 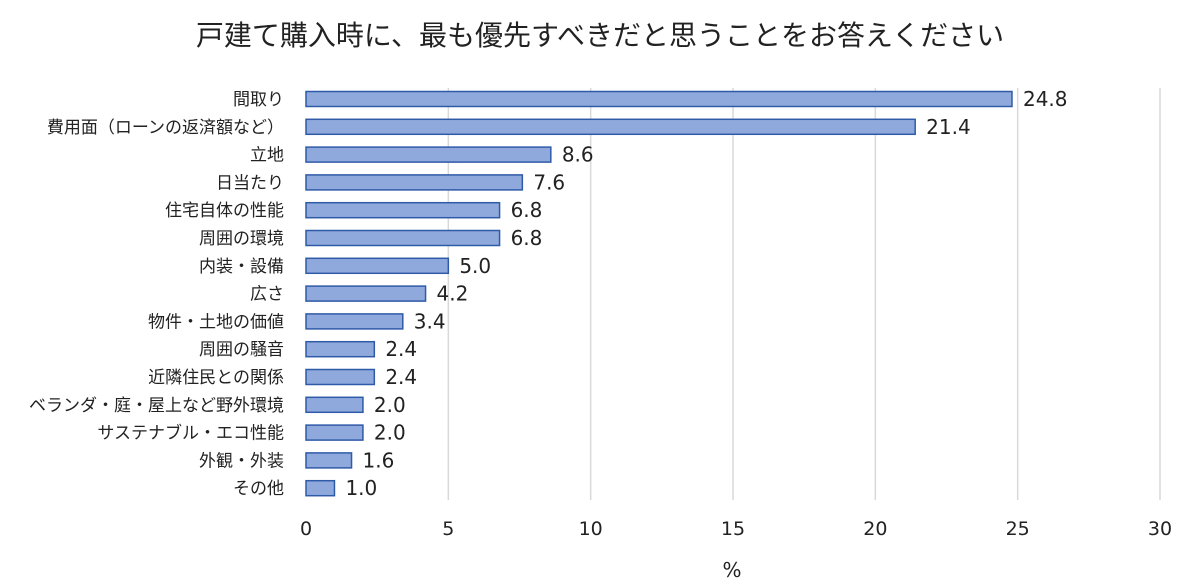 What do you see at coordinates (241, 461) in the screenshot?
I see `category-label: 外観・外装` at bounding box center [241, 461].